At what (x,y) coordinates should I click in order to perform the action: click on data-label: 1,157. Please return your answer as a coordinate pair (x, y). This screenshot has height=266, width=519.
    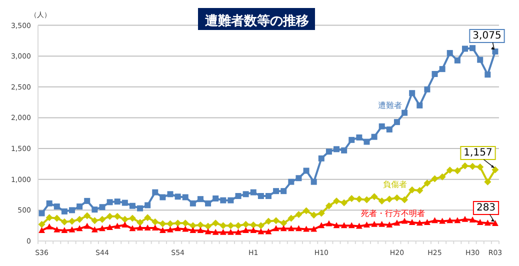
    Looking at the image, I should click on (478, 153).